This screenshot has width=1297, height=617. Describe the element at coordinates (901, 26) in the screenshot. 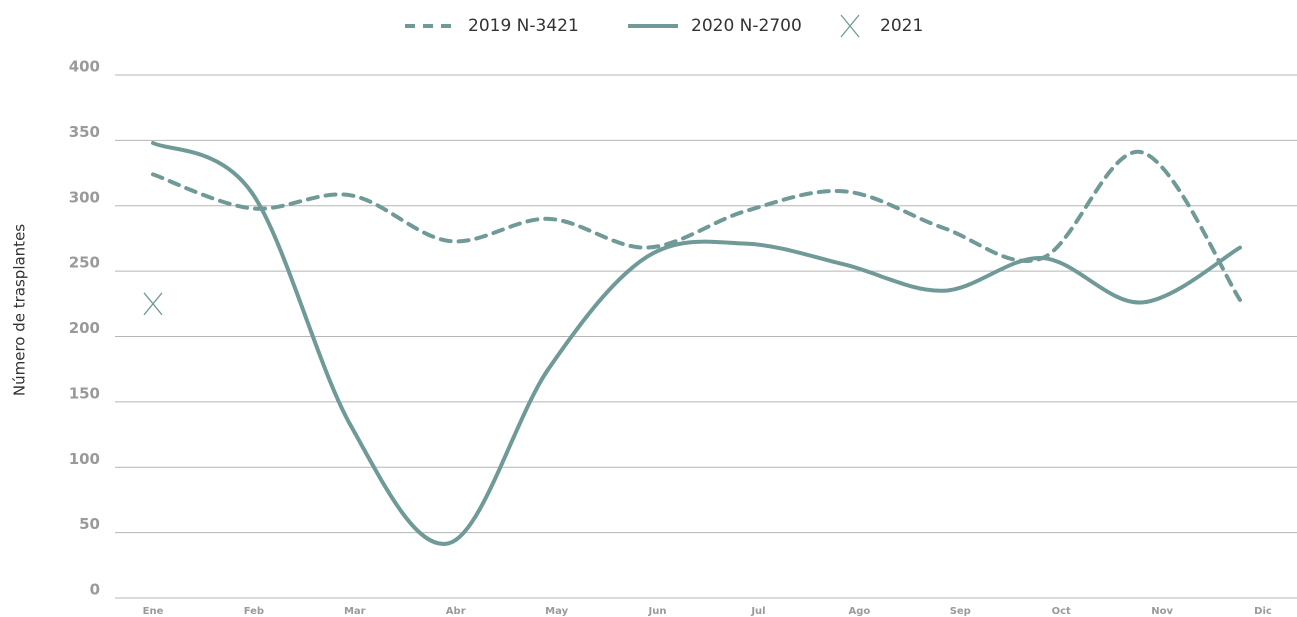

I see `legend-label: 2021` at that location.